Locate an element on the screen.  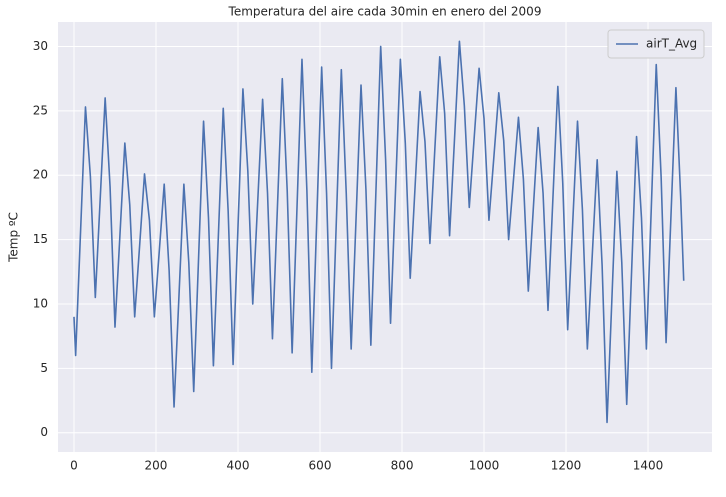
y-tick-label: 10 is located at coordinates (40, 303).